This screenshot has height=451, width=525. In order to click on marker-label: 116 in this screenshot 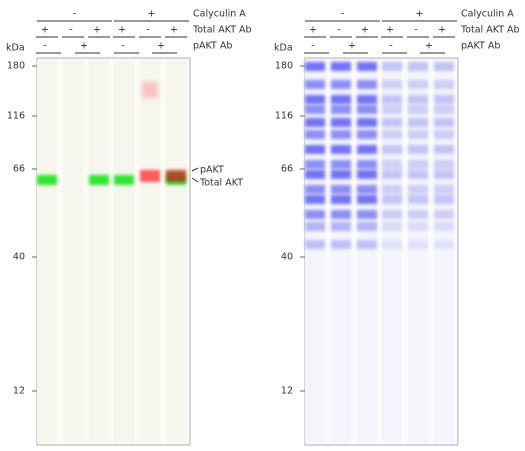, I will do `click(284, 116)`.